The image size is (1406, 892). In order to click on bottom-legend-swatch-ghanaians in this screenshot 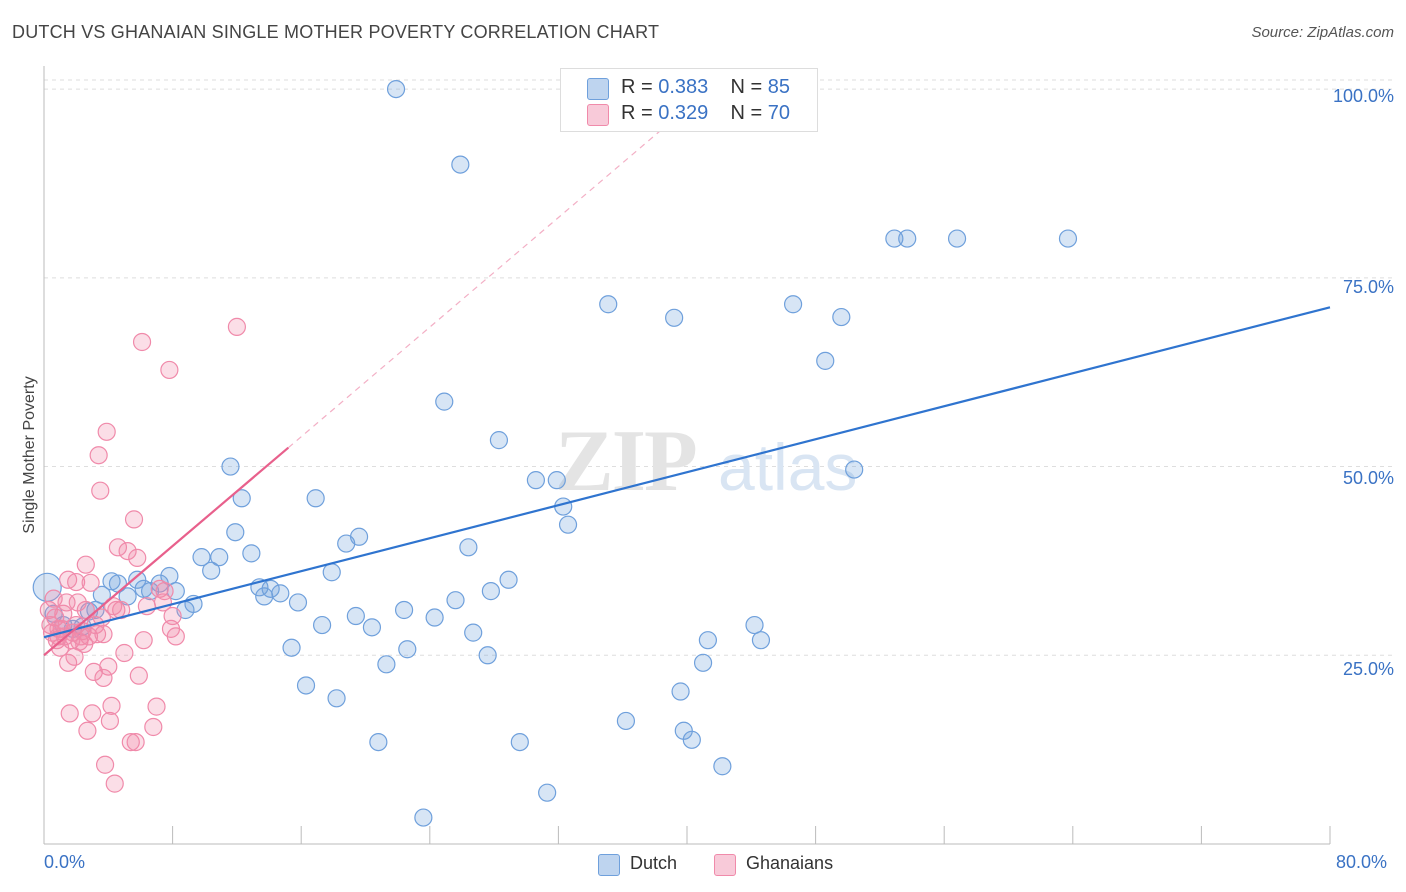, I will do `click(725, 865)`.